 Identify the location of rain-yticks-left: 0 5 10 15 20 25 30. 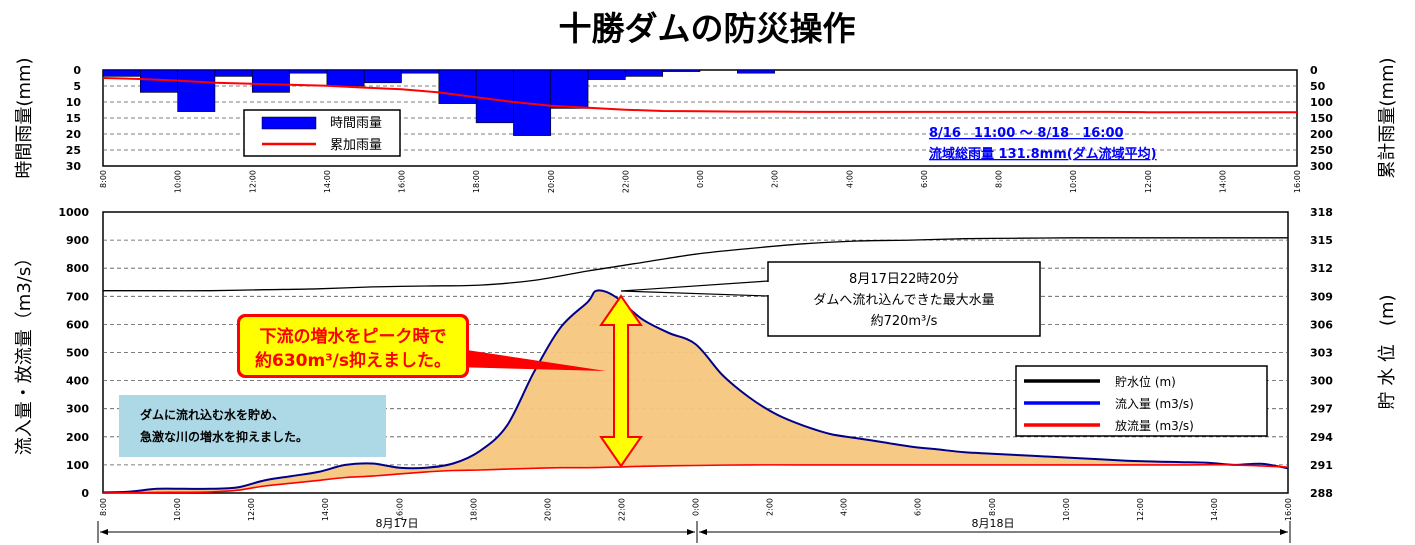
(74, 118).